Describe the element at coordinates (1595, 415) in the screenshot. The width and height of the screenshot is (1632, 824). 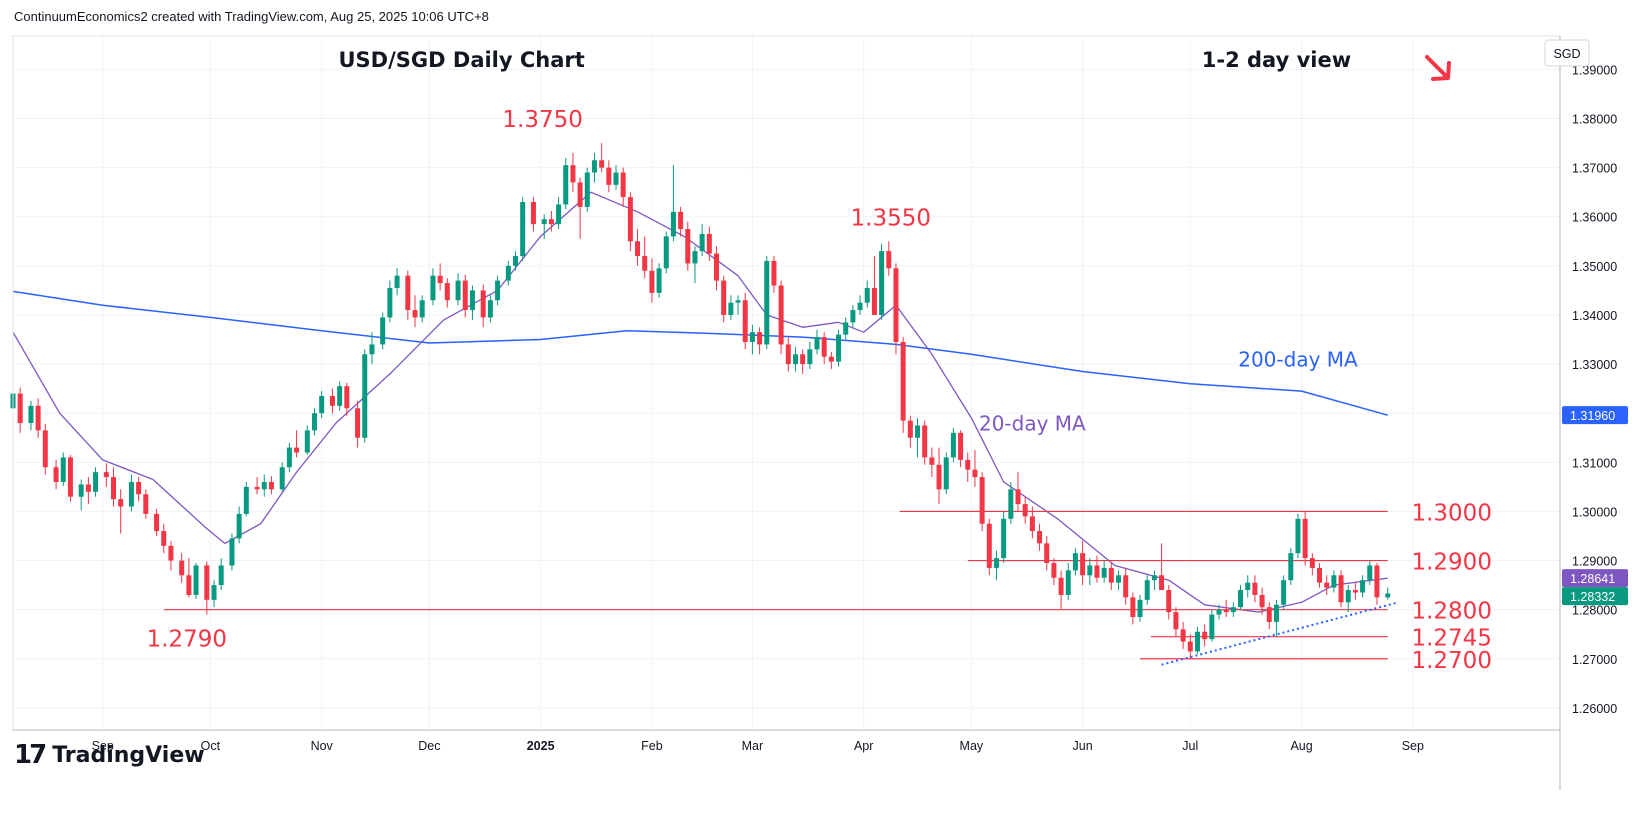
I see `price-label-bg` at that location.